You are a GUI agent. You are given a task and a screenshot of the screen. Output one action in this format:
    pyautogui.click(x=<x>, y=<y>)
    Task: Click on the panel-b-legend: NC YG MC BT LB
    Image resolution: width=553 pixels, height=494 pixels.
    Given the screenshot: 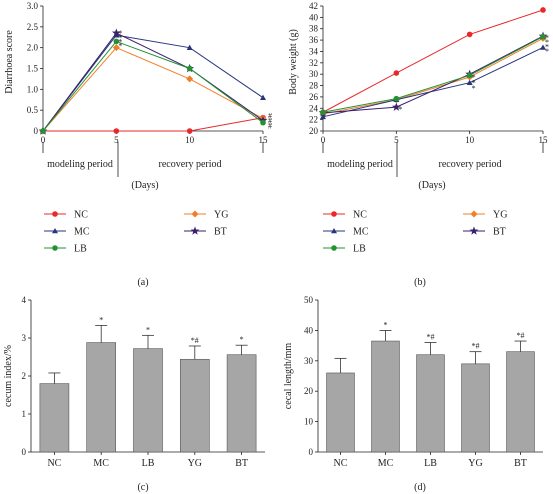 What is the action you would take?
    pyautogui.click(x=415, y=232)
    